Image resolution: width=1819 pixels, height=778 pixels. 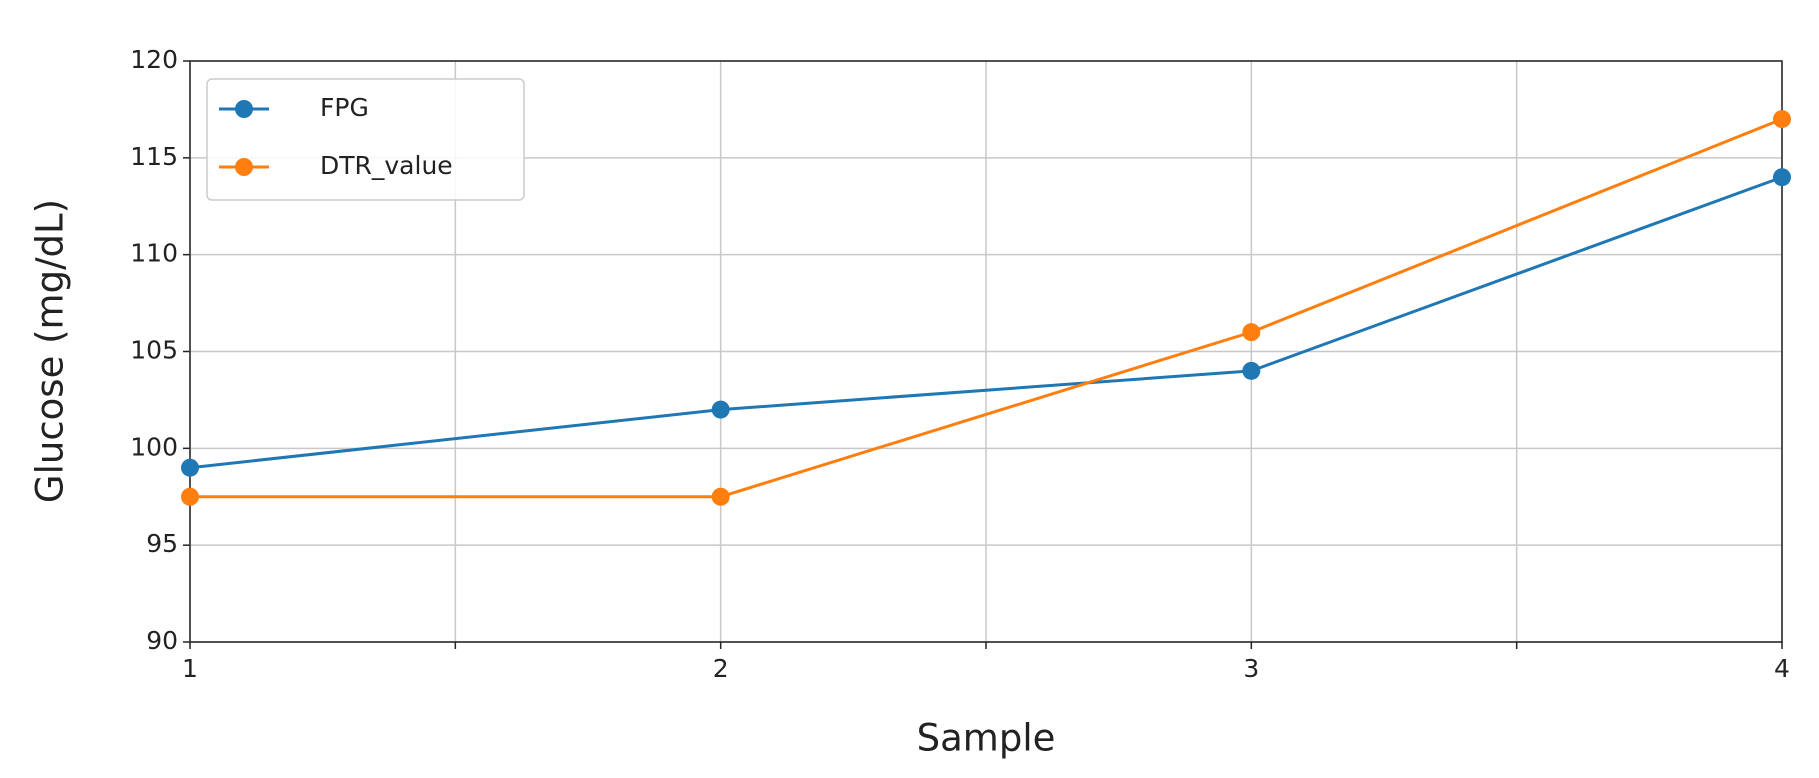 I want to click on legend-label: FPG, so click(x=344, y=107).